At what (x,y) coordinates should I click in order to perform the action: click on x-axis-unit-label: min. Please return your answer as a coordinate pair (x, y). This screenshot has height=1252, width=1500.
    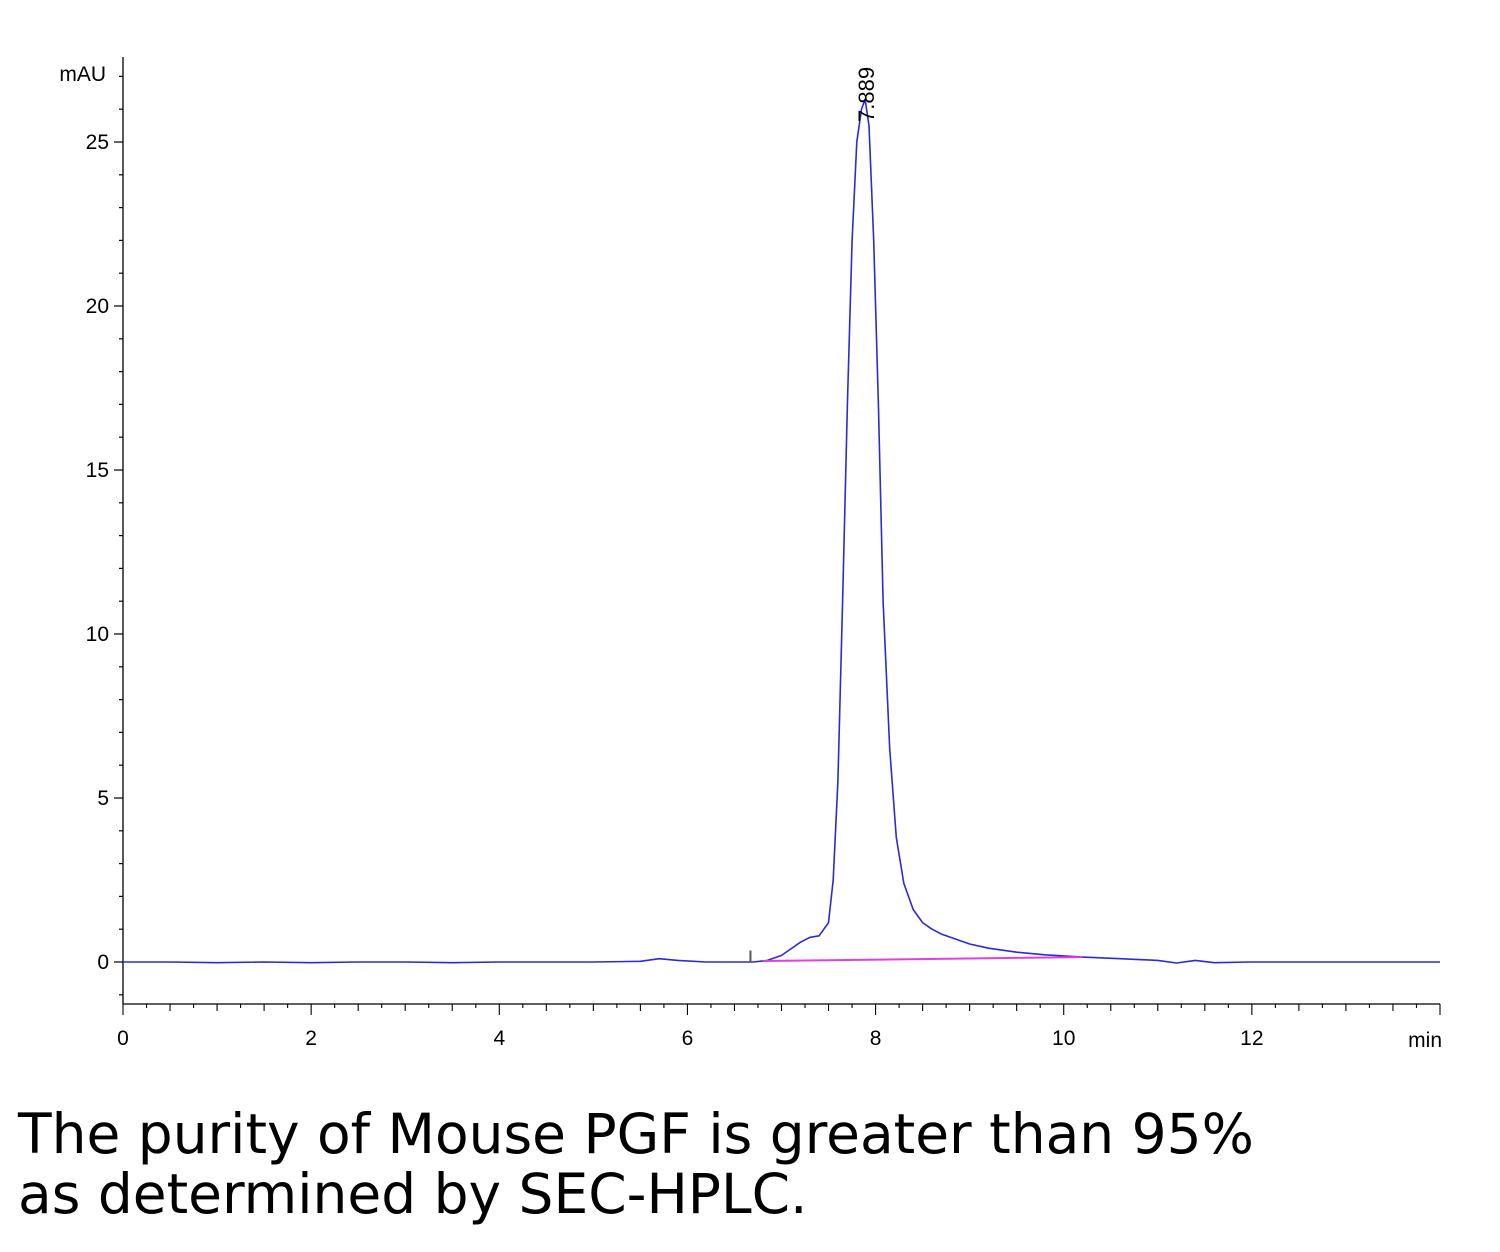
    Looking at the image, I should click on (1425, 1040).